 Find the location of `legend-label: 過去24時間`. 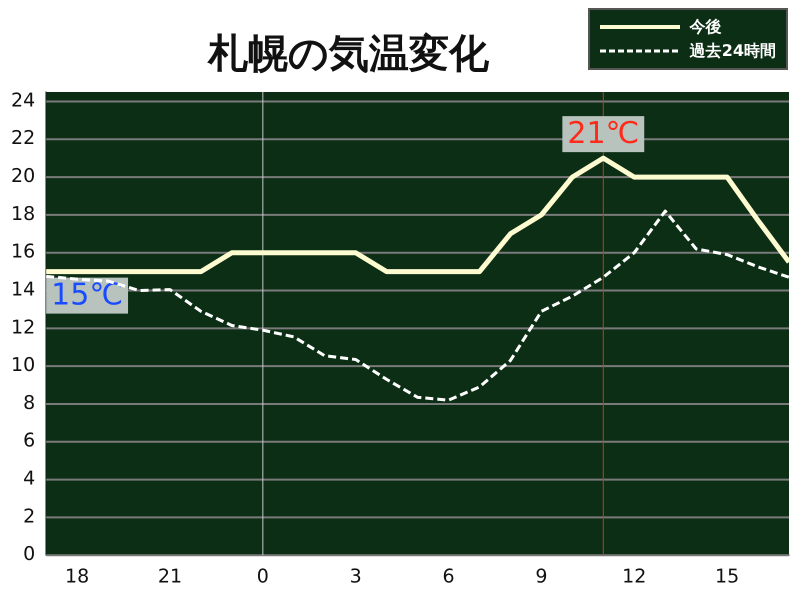

legend-label: 過去24時間 is located at coordinates (733, 51).